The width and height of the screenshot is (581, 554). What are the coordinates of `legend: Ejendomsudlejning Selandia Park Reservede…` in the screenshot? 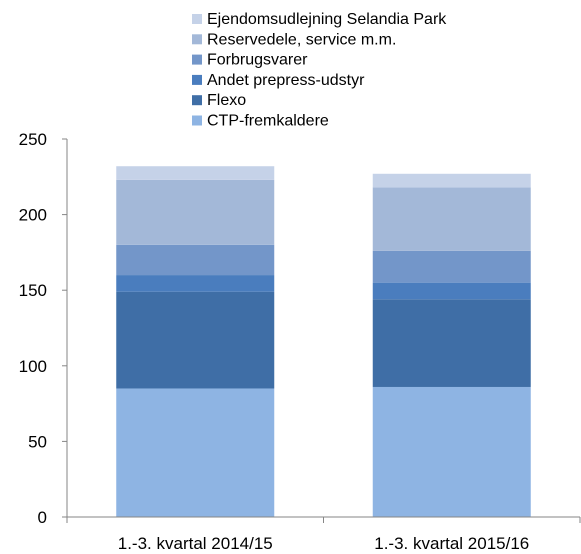 It's located at (319, 70).